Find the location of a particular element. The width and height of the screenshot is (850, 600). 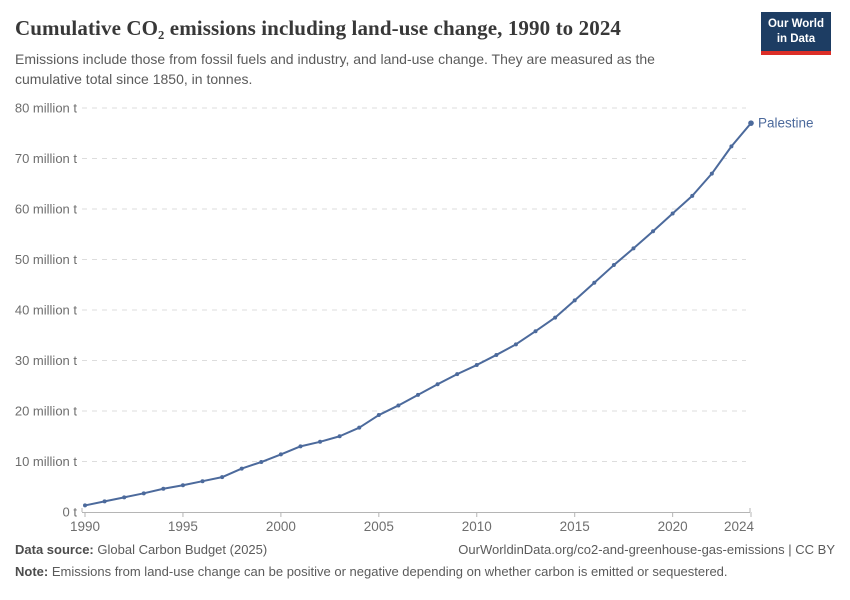

data-source-value: Global Carbon Budget (2025) is located at coordinates (182, 549).